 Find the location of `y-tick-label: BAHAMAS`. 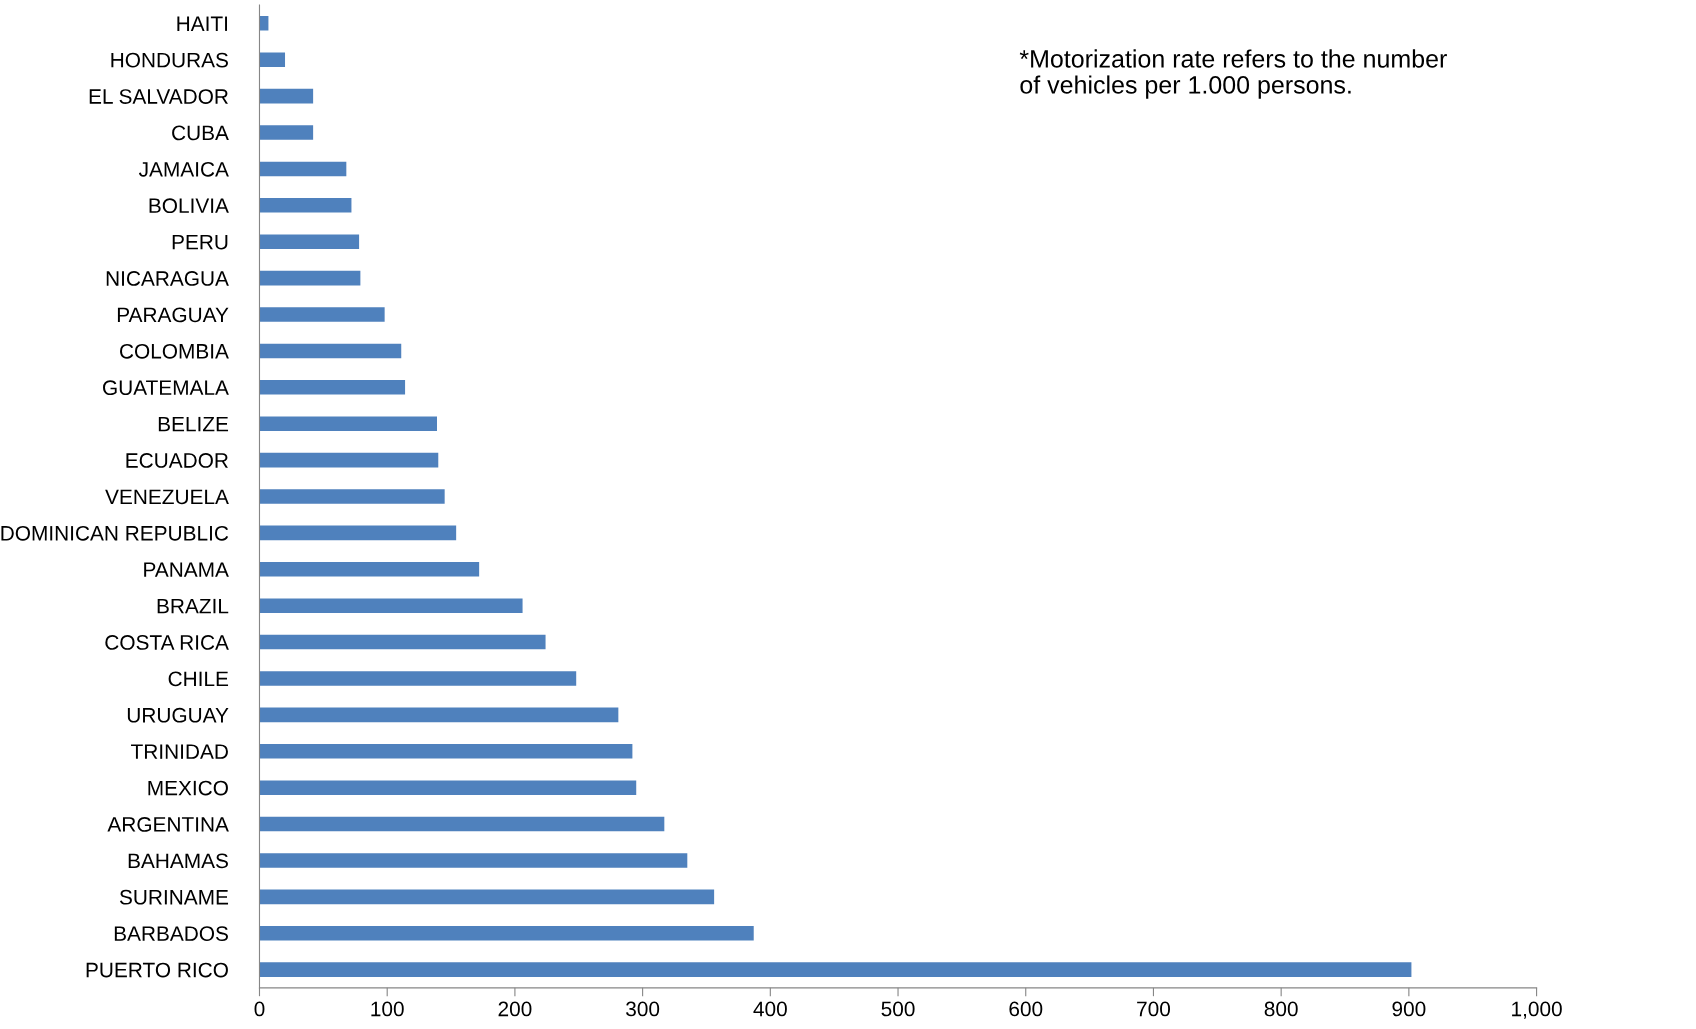

y-tick-label: BAHAMAS is located at coordinates (178, 861).